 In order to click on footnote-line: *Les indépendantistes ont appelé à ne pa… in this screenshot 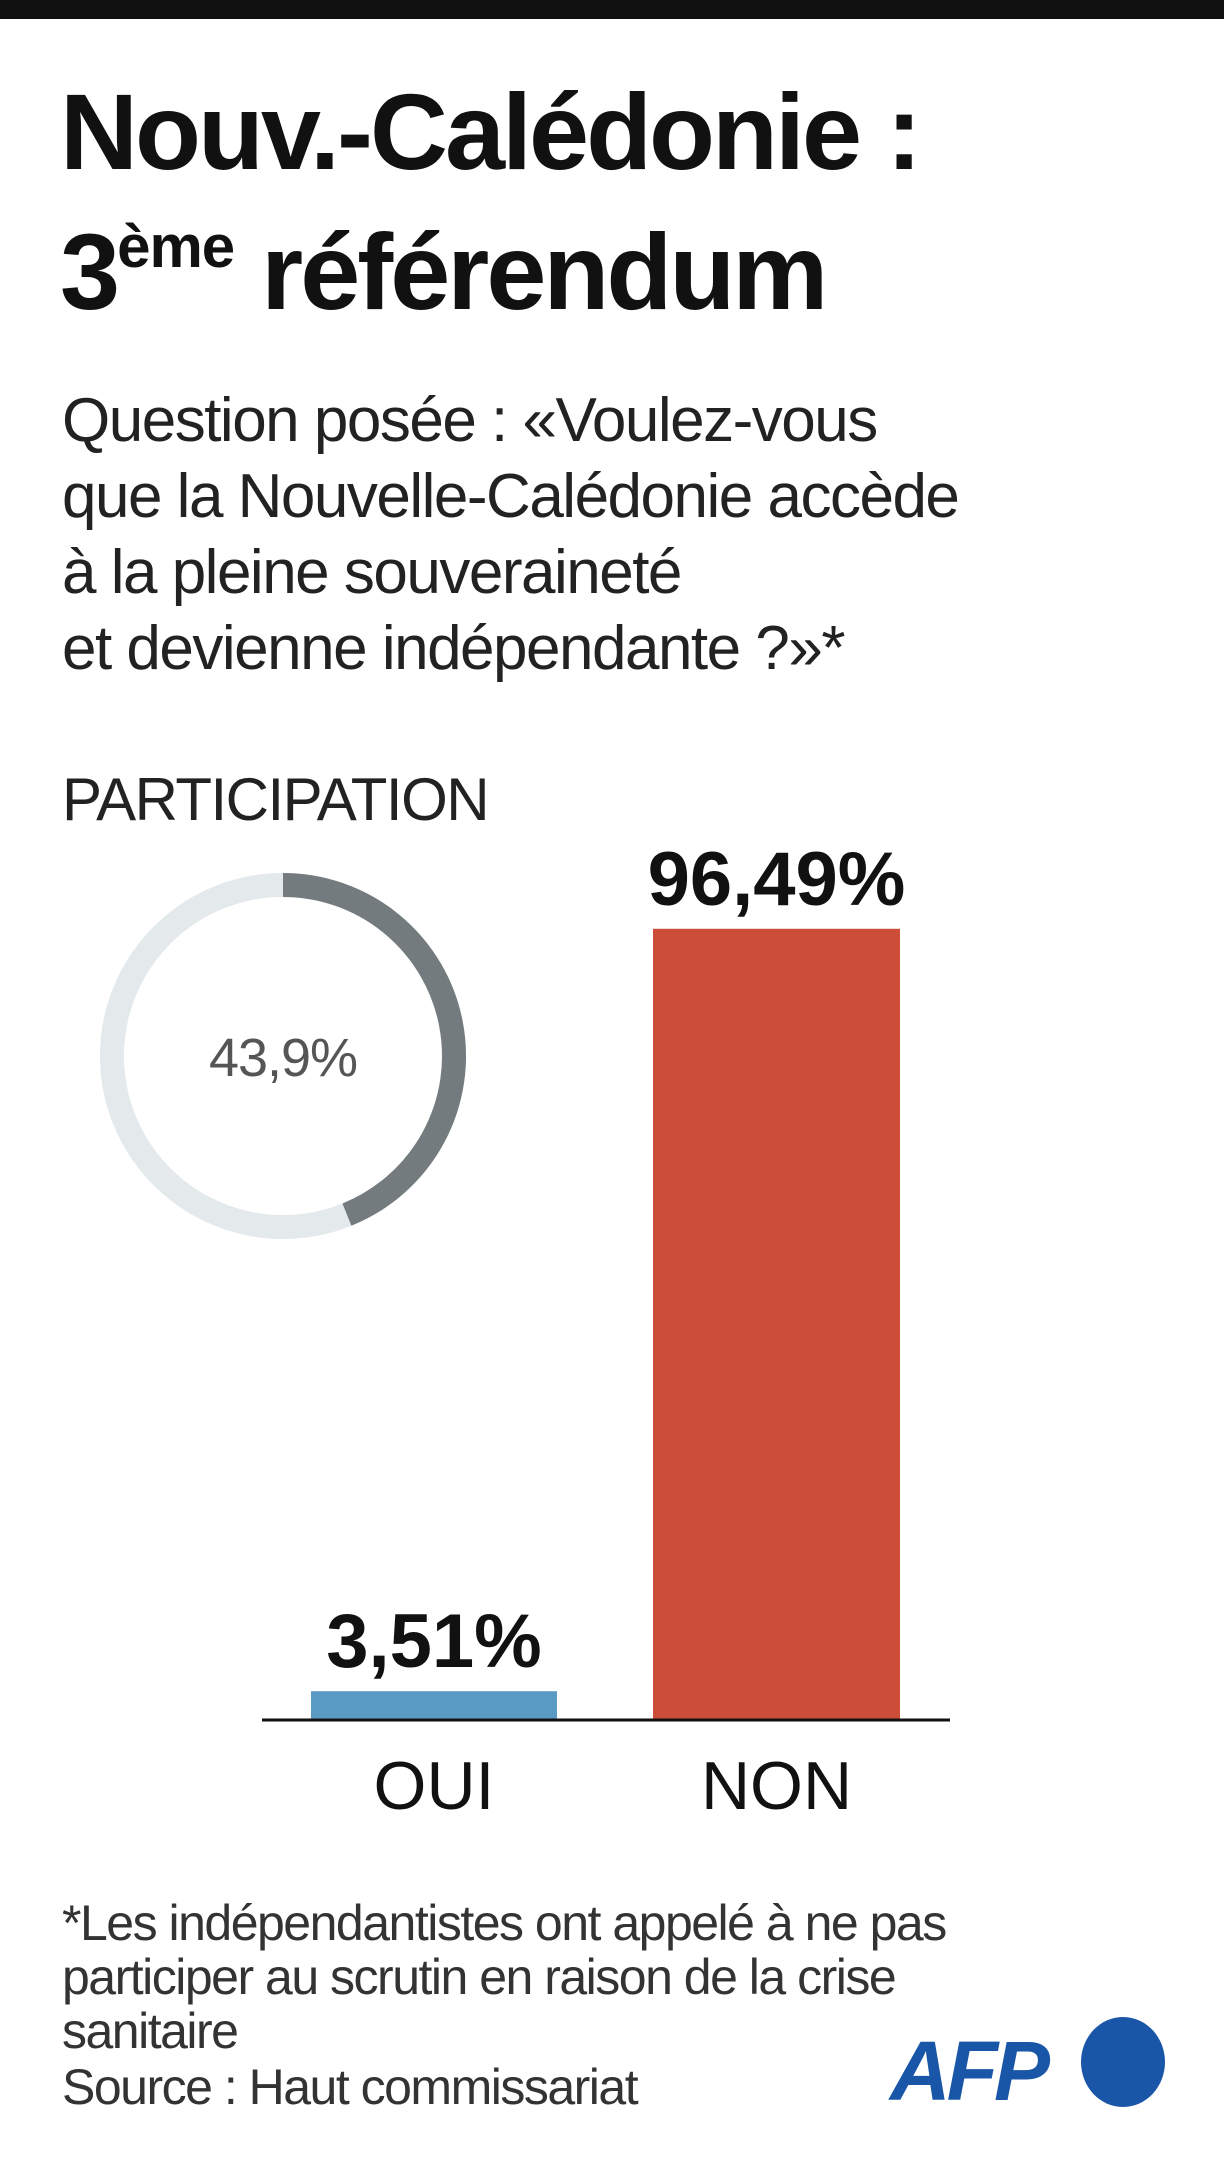, I will do `click(504, 1923)`.